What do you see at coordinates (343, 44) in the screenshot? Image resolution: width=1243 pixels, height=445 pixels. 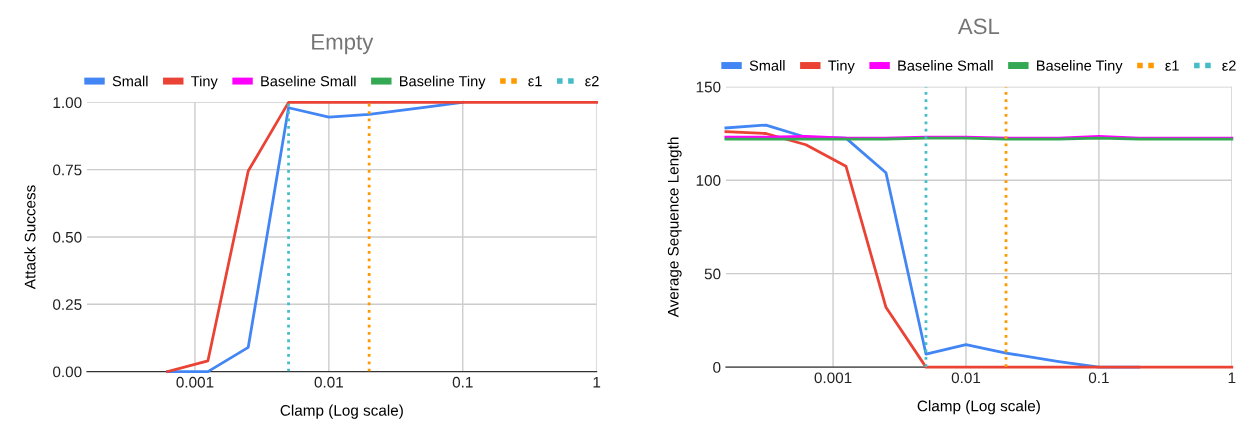 I see `chart-title: Empty` at bounding box center [343, 44].